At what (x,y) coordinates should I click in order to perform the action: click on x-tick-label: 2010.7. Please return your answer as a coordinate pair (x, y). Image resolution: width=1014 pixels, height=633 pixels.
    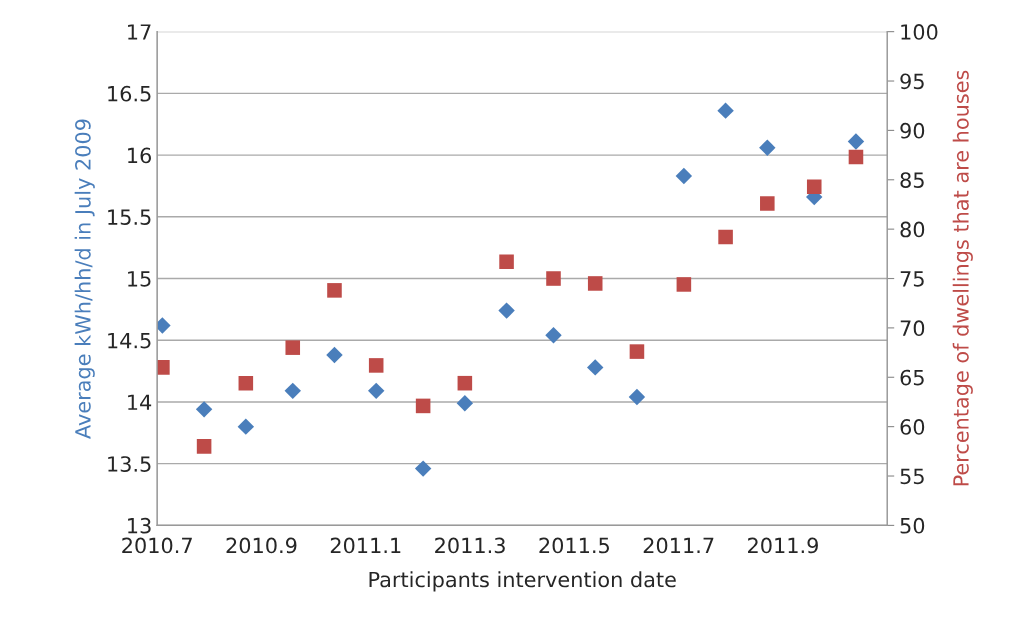
    Looking at the image, I should click on (157, 545).